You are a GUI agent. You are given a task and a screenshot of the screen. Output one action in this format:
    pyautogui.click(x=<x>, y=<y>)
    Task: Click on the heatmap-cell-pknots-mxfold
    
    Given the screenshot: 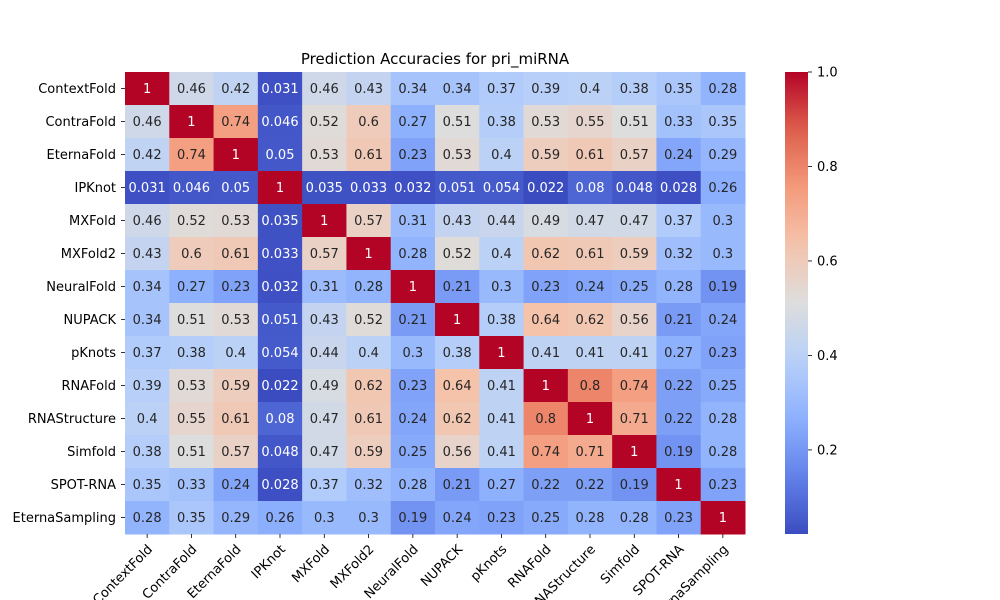 What is the action you would take?
    pyautogui.click(x=324, y=353)
    